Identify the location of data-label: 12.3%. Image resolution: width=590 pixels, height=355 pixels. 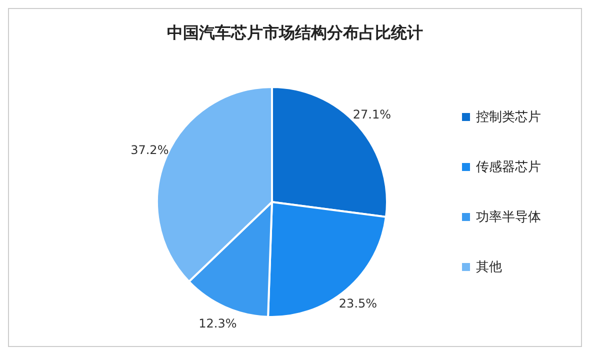
(217, 323).